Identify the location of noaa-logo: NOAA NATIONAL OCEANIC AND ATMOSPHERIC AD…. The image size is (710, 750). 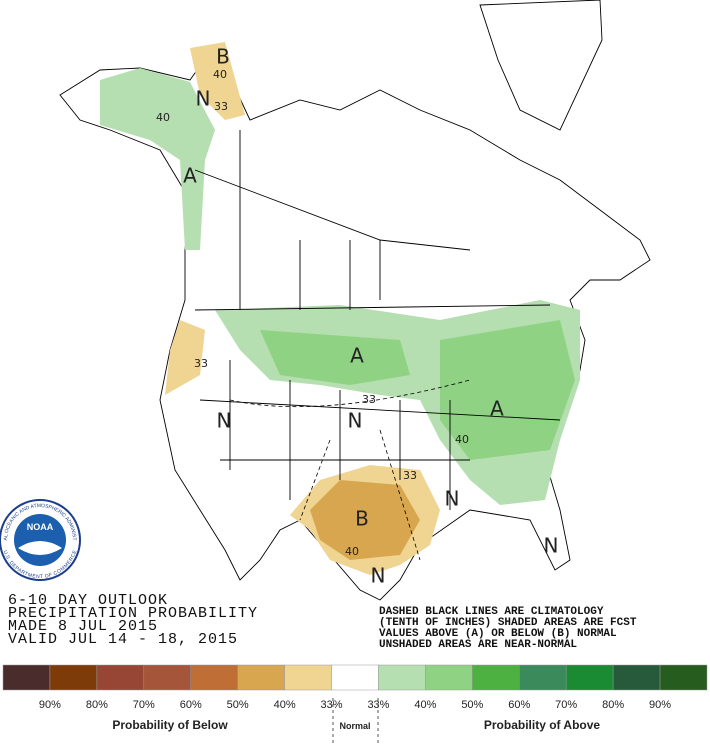
(40, 540).